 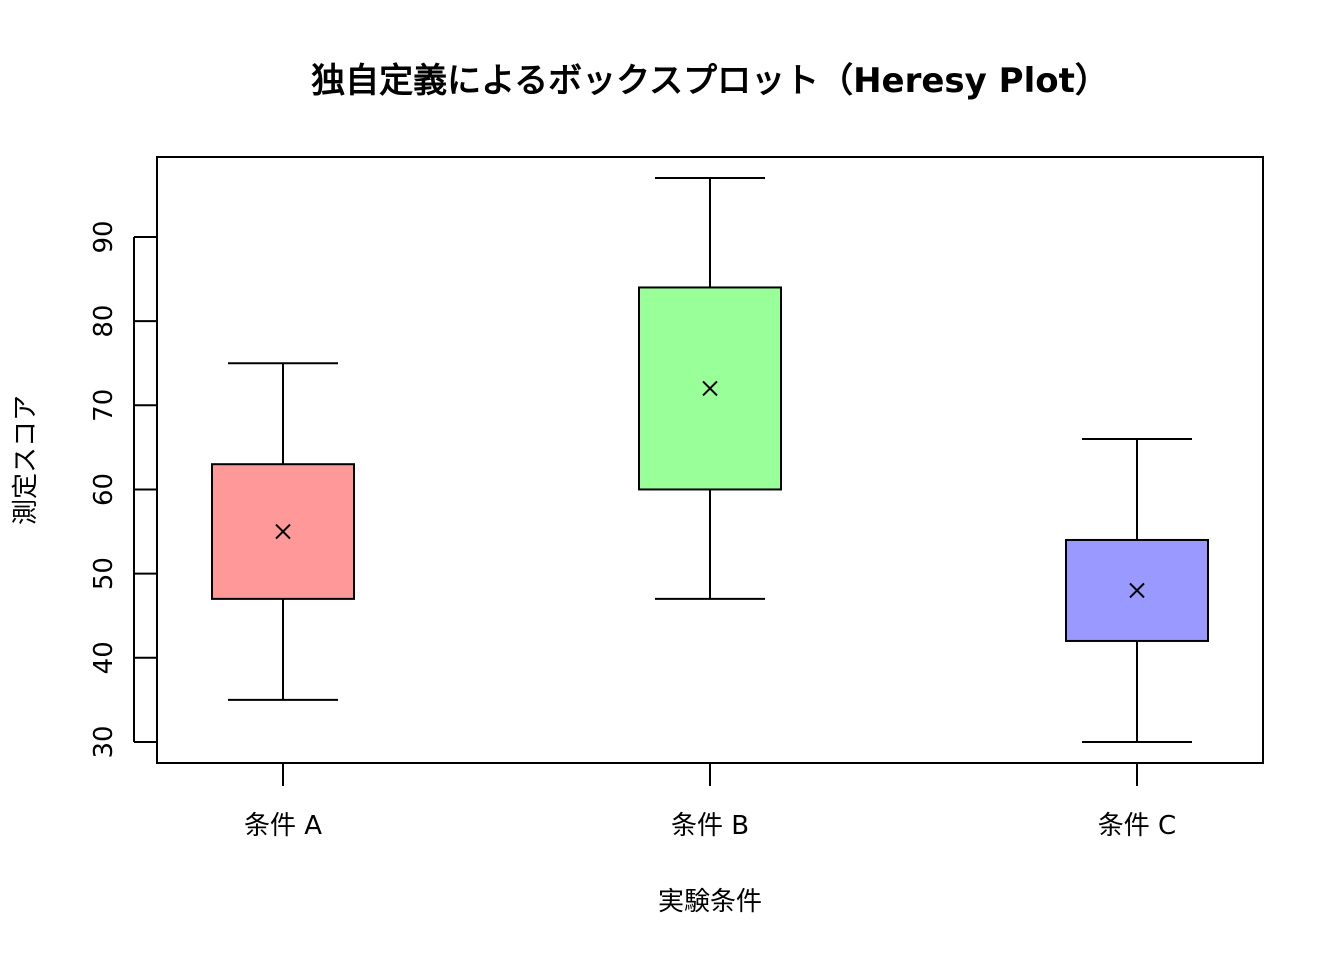 I want to click on x-tick-label: 条件 B, so click(x=710, y=826).